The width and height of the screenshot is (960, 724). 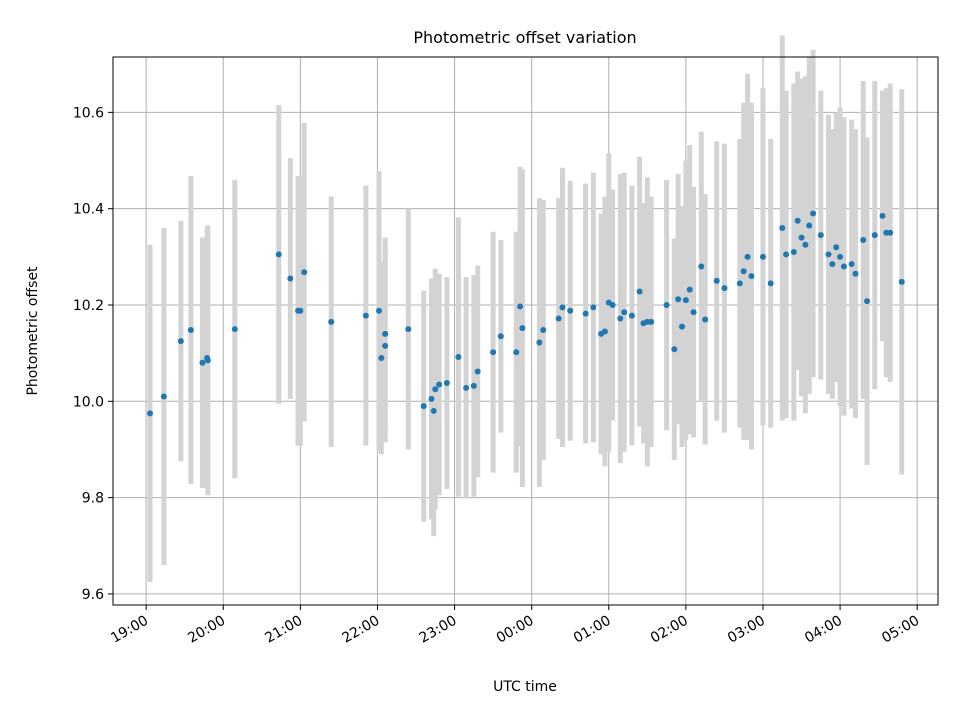 I want to click on y-tick-label: 9.6, so click(x=93, y=595).